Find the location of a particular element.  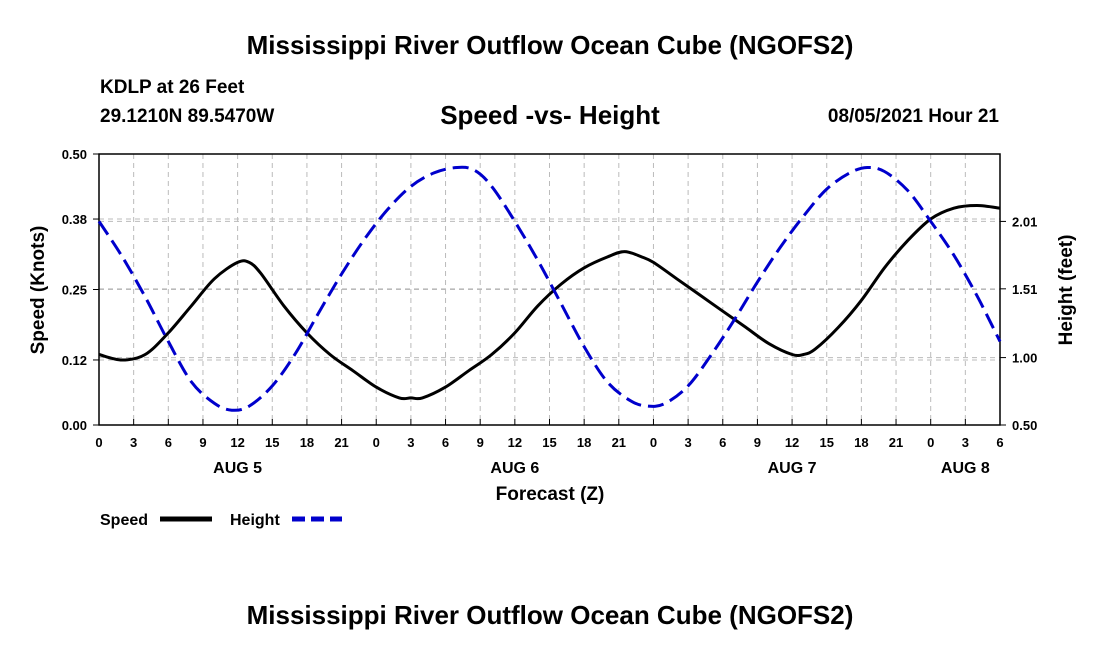

y2-tick-label: 2.01 is located at coordinates (1024, 221).